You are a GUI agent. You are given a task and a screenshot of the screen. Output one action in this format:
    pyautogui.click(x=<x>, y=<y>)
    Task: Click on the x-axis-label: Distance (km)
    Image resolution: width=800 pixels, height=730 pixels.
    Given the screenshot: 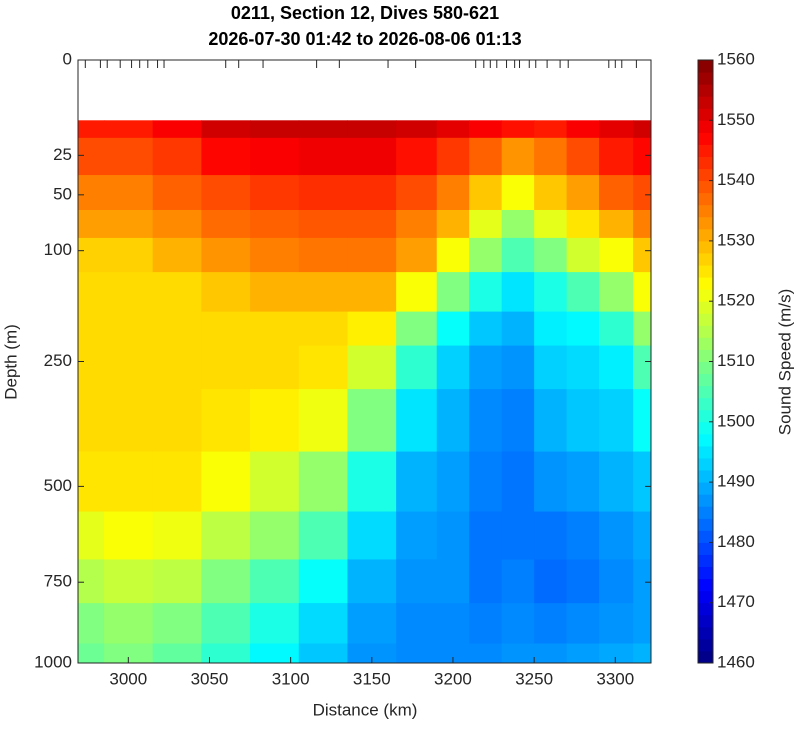 What is the action you would take?
    pyautogui.click(x=365, y=709)
    